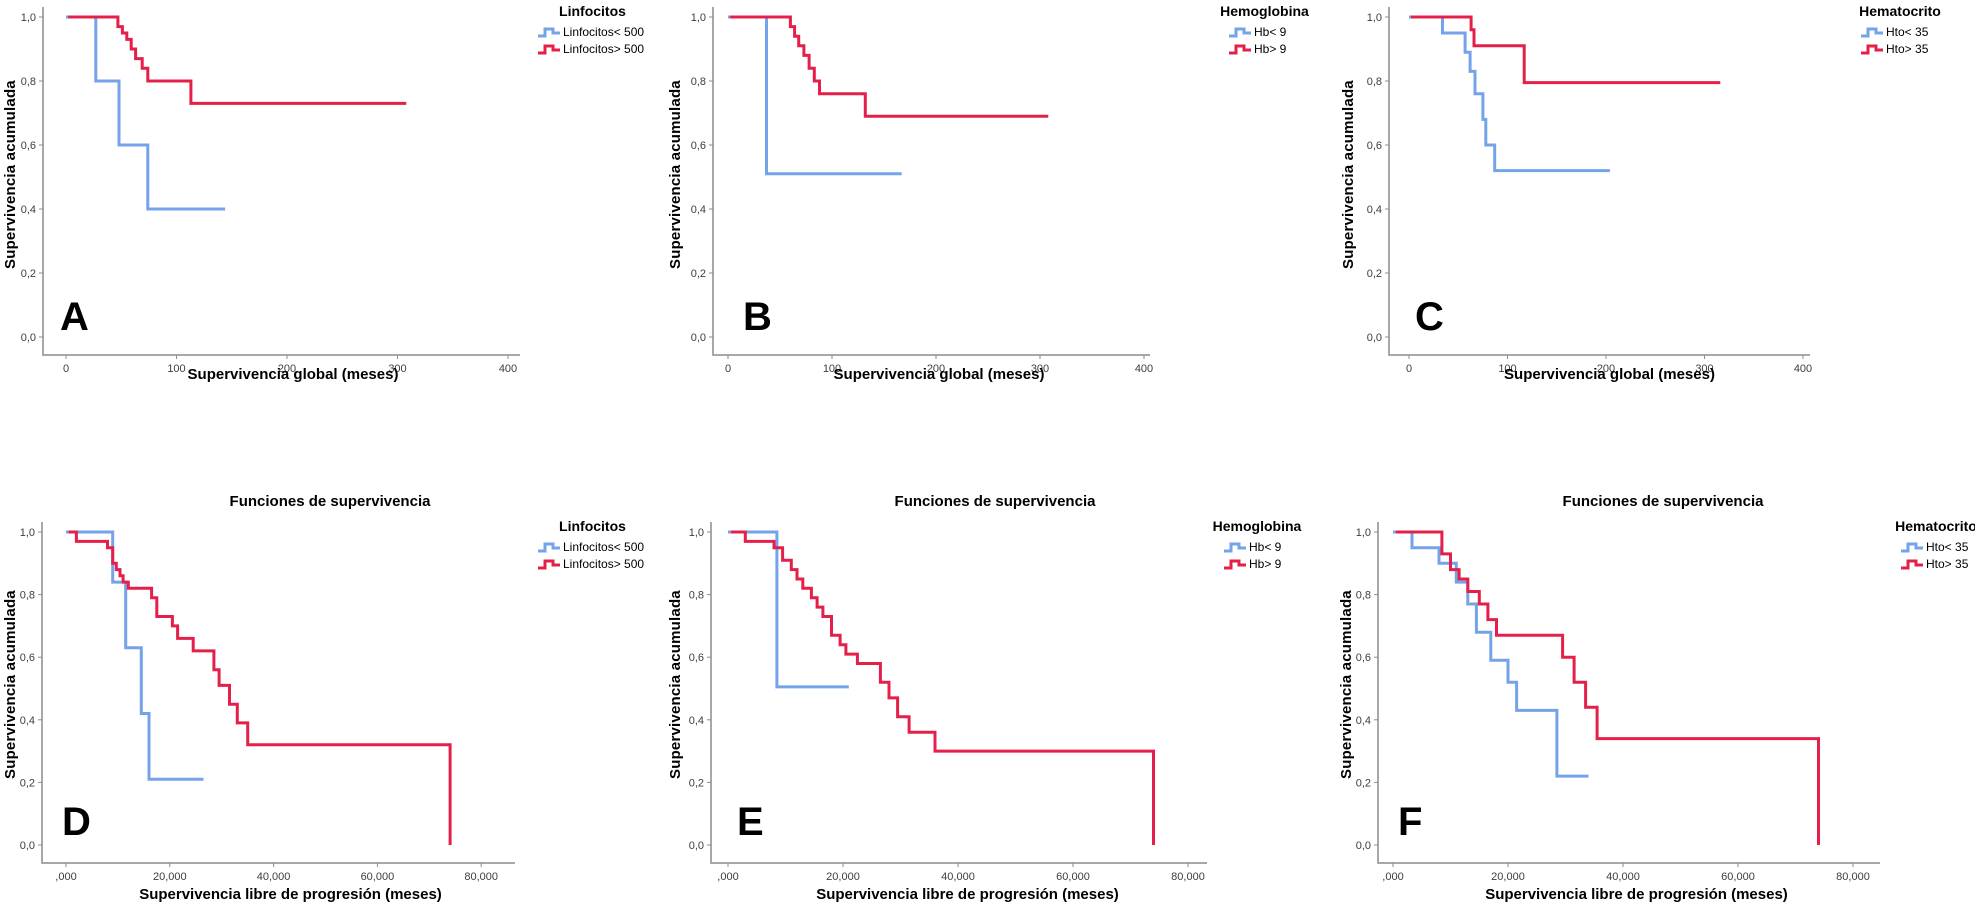  I want to click on panel-letter: B, so click(757, 317).